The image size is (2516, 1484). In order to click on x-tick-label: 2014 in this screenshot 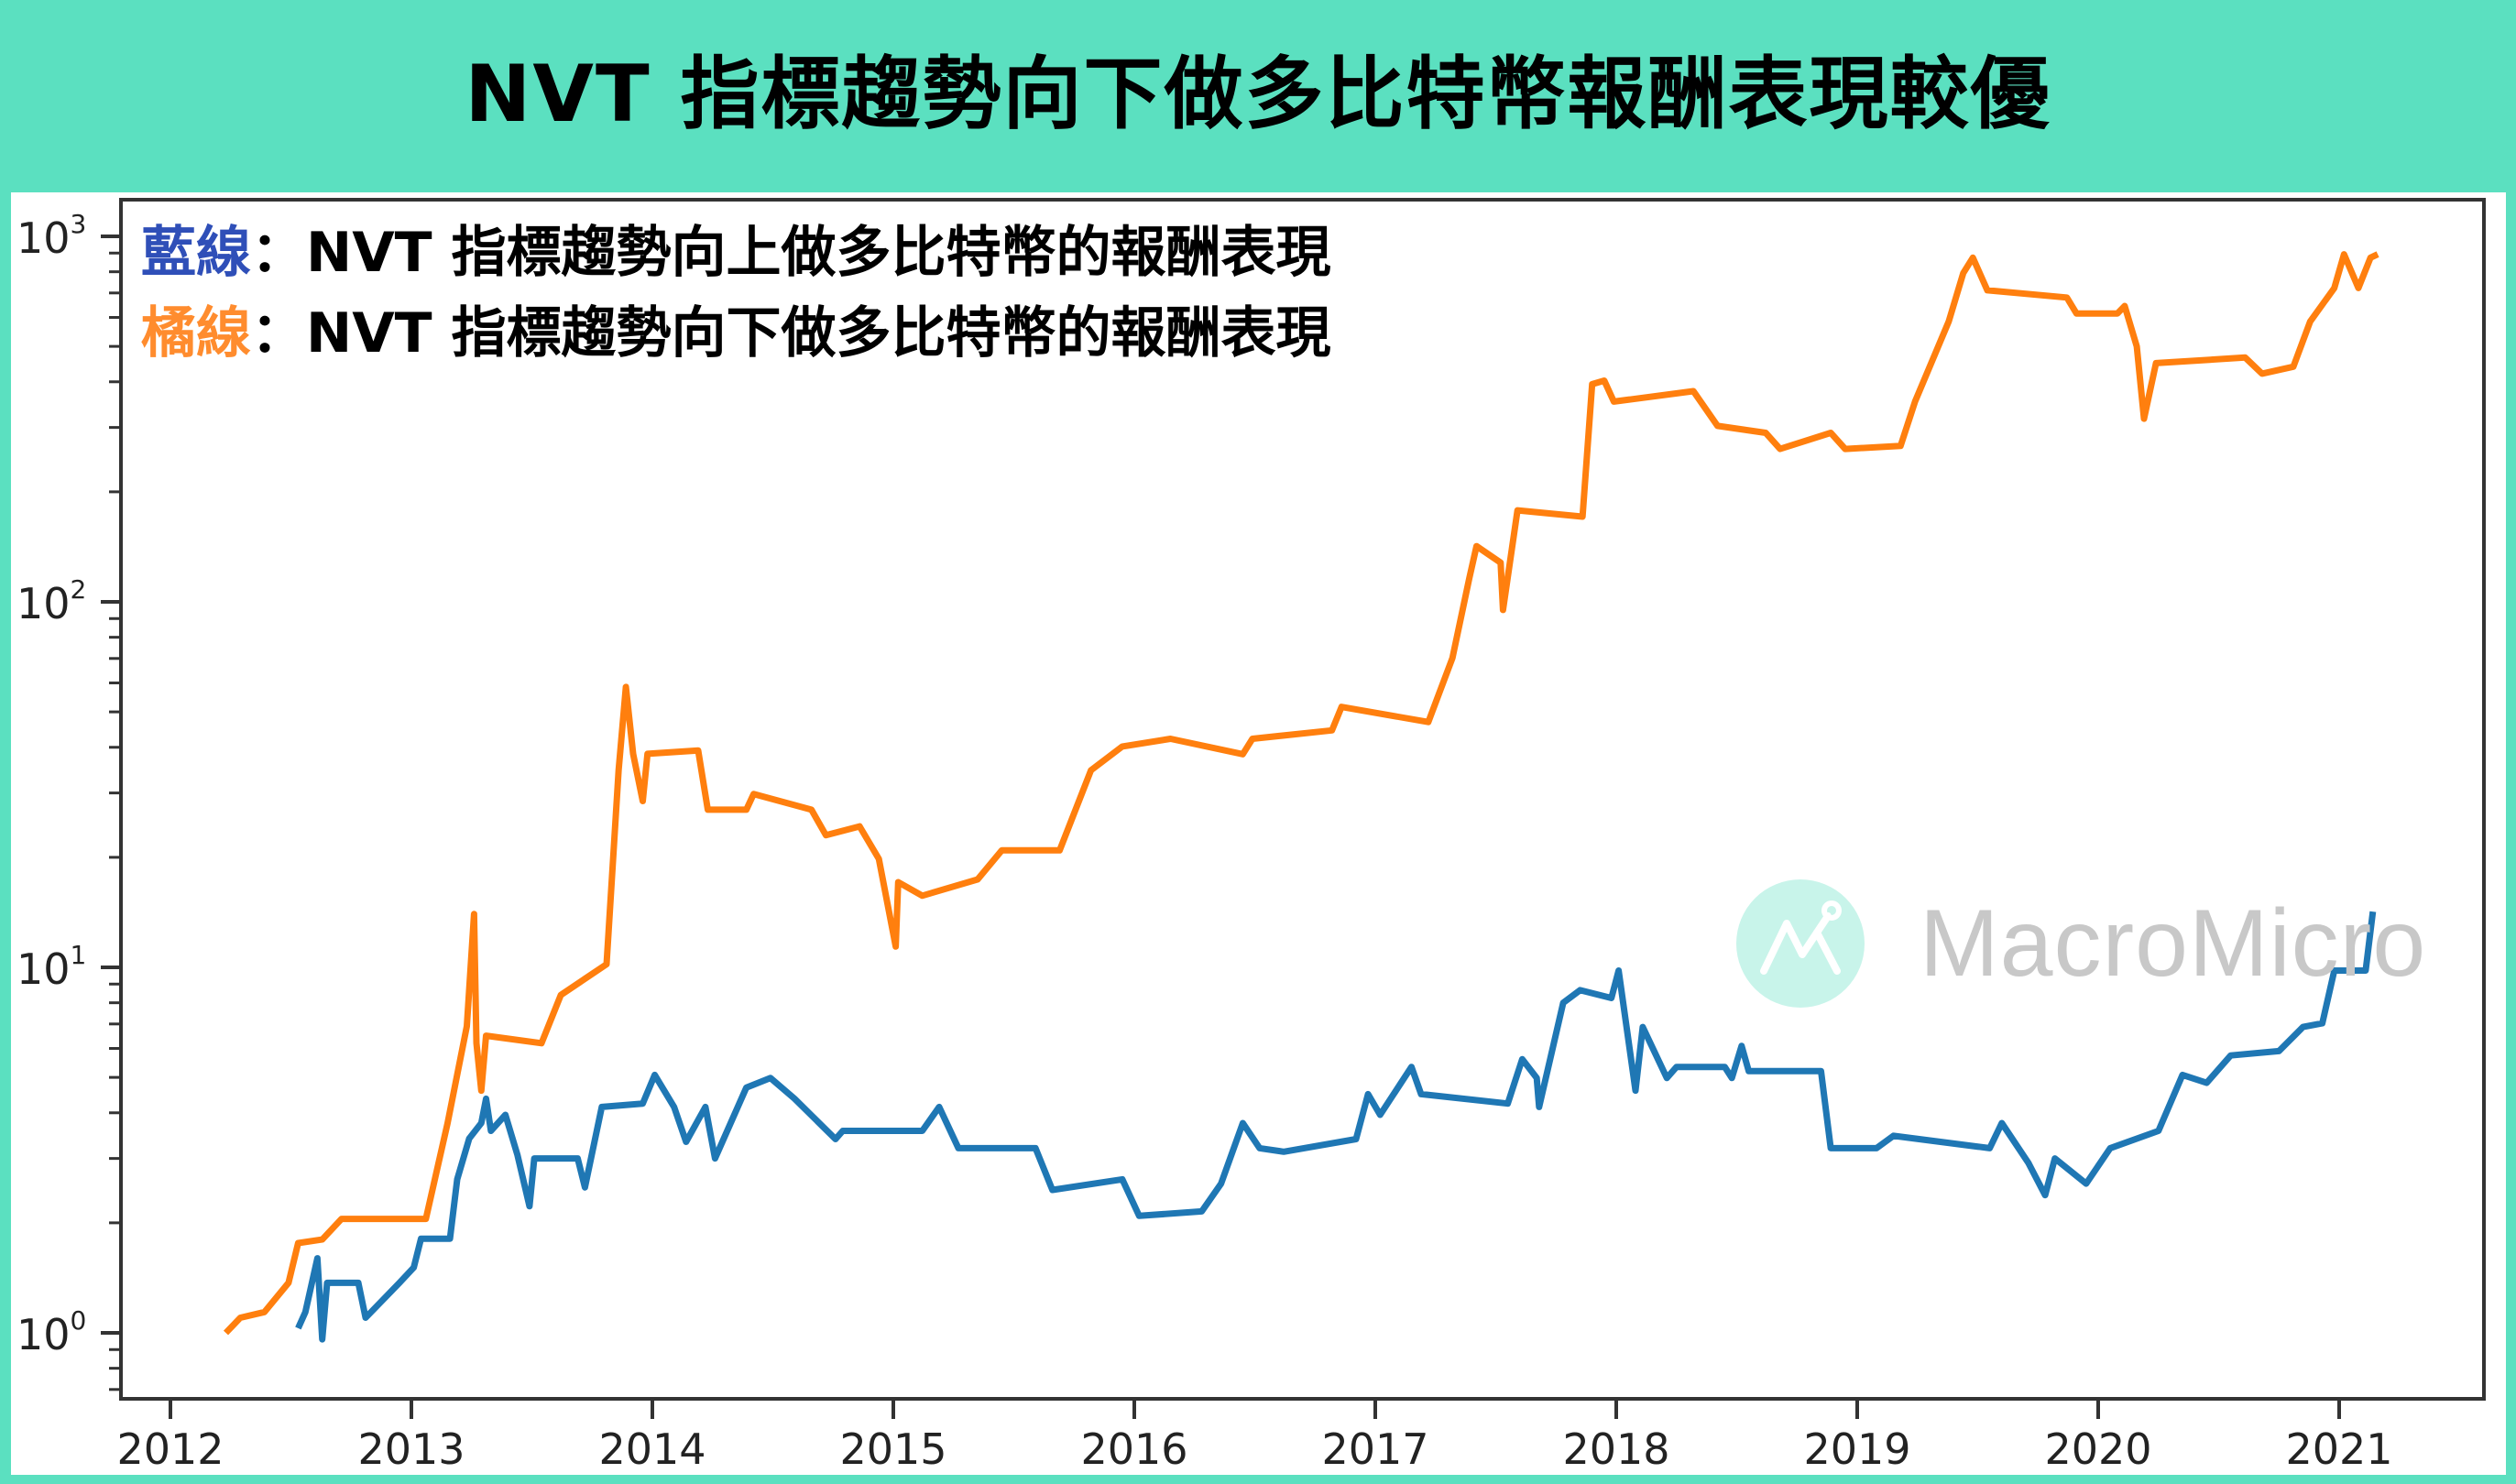, I will do `click(652, 1449)`.